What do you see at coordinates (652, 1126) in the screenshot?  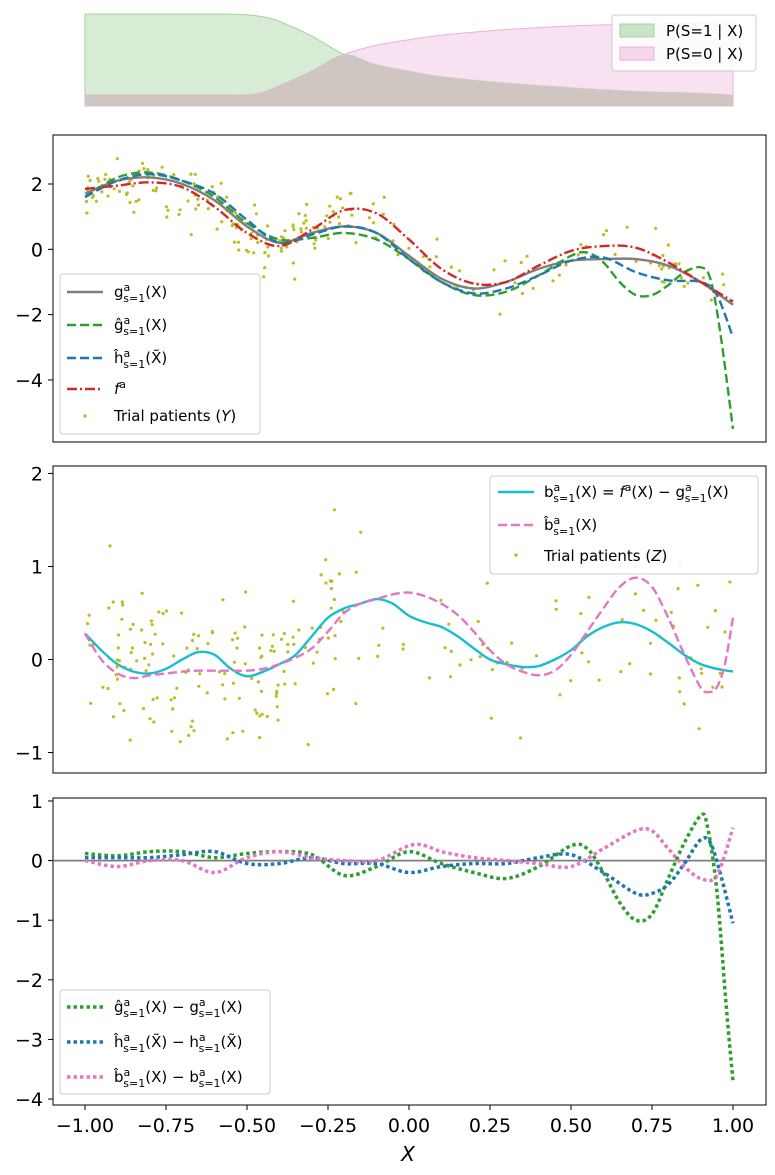 I see `errors-xtick-label: 0.75` at bounding box center [652, 1126].